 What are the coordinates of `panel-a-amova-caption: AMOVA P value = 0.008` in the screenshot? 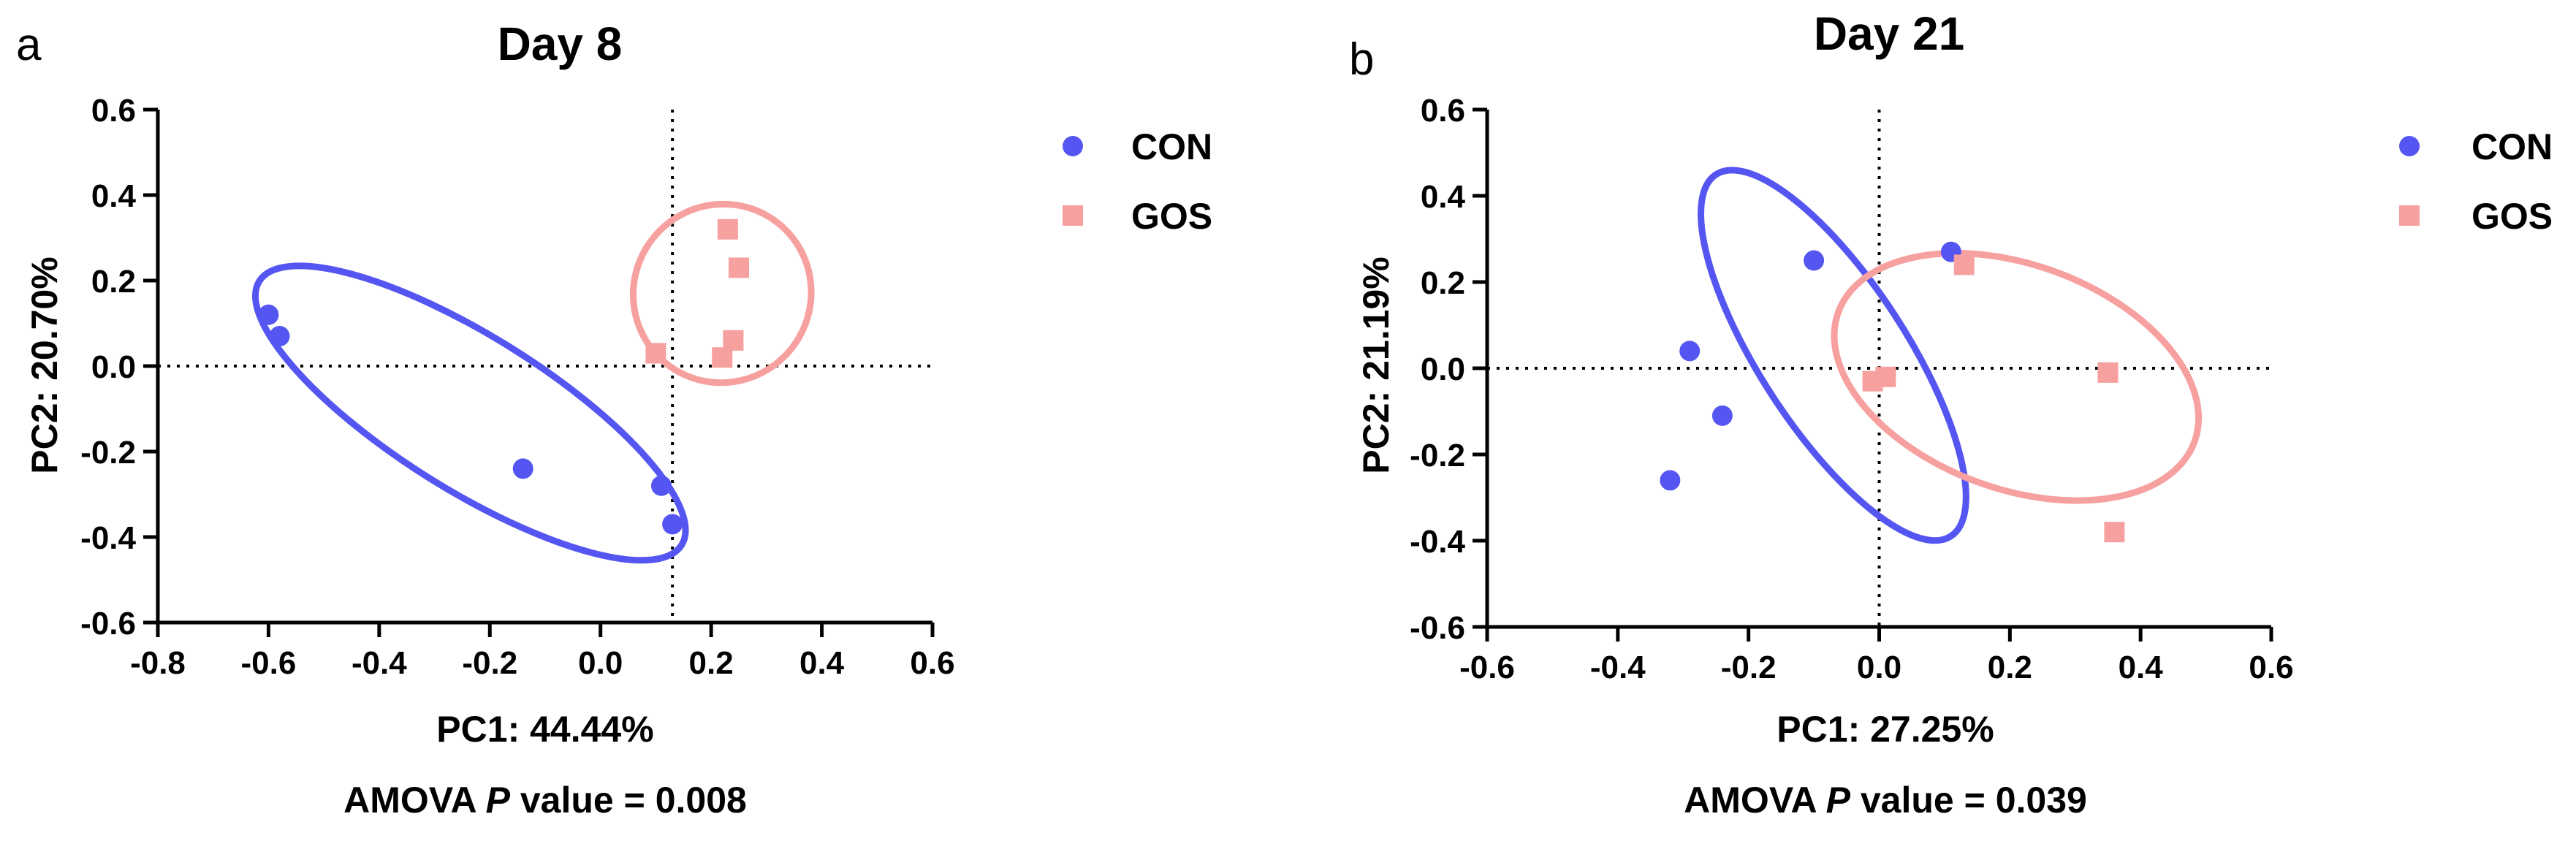 It's located at (545, 800).